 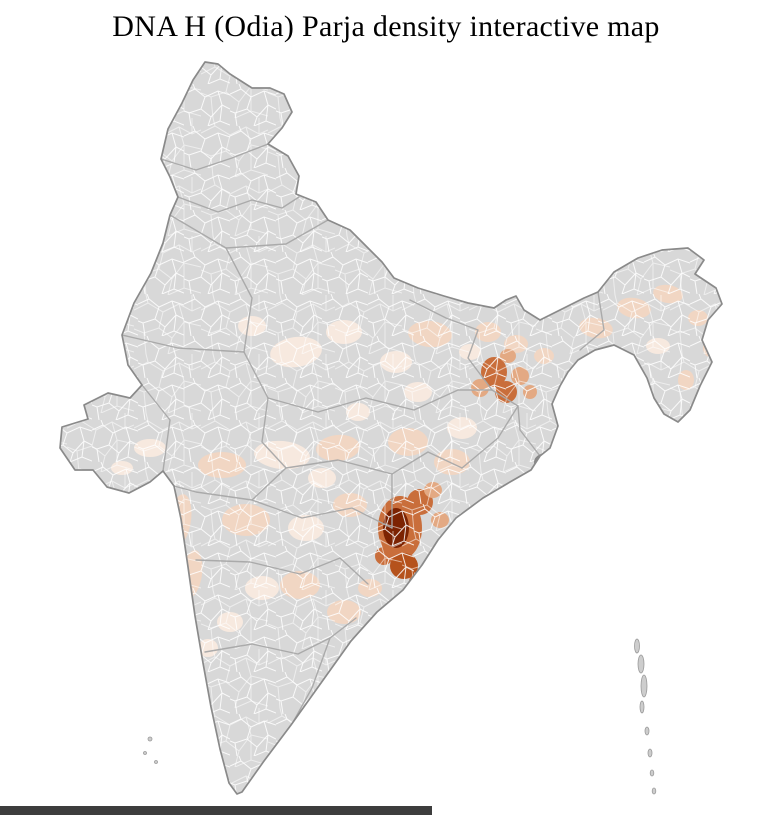 I want to click on lakshadweep-islands, so click(x=150, y=750).